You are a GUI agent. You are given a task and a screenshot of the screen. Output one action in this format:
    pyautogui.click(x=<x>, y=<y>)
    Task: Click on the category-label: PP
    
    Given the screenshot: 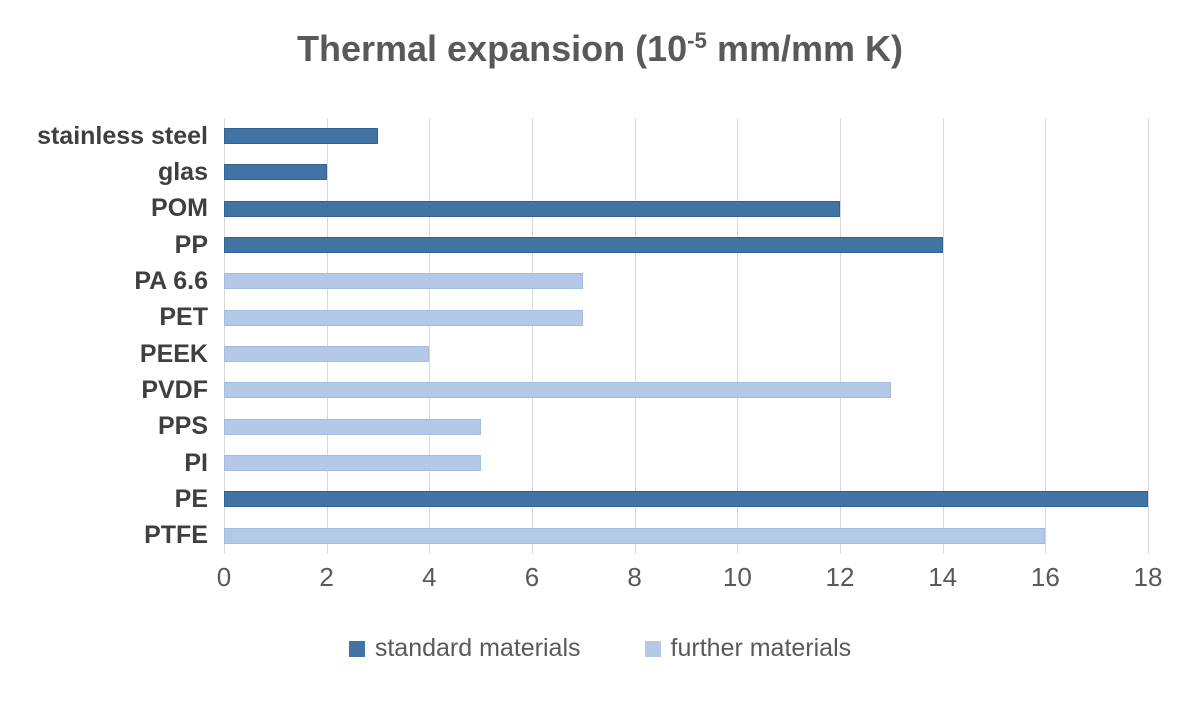 What is the action you would take?
    pyautogui.click(x=191, y=244)
    